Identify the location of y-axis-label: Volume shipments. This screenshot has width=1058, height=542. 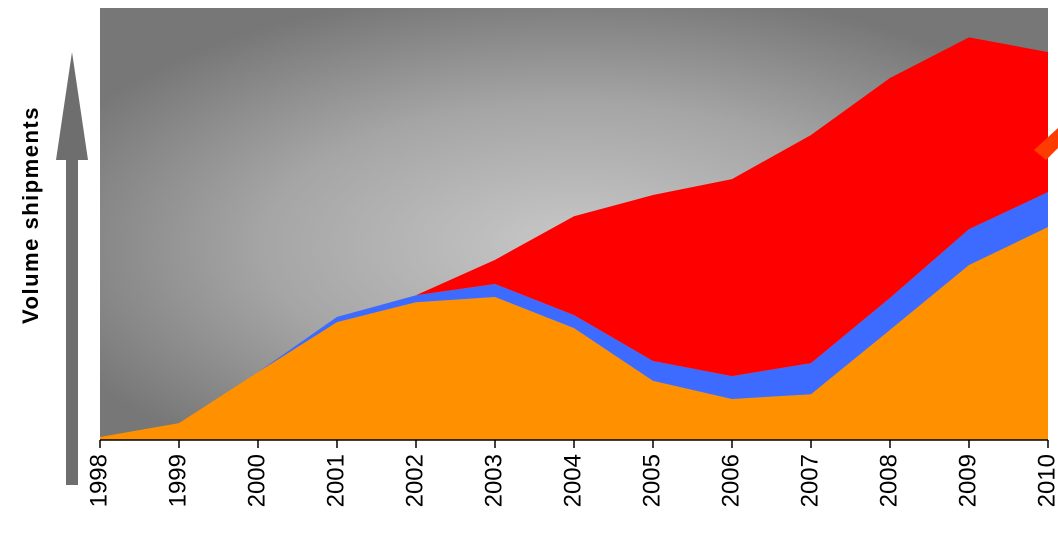
(30, 215).